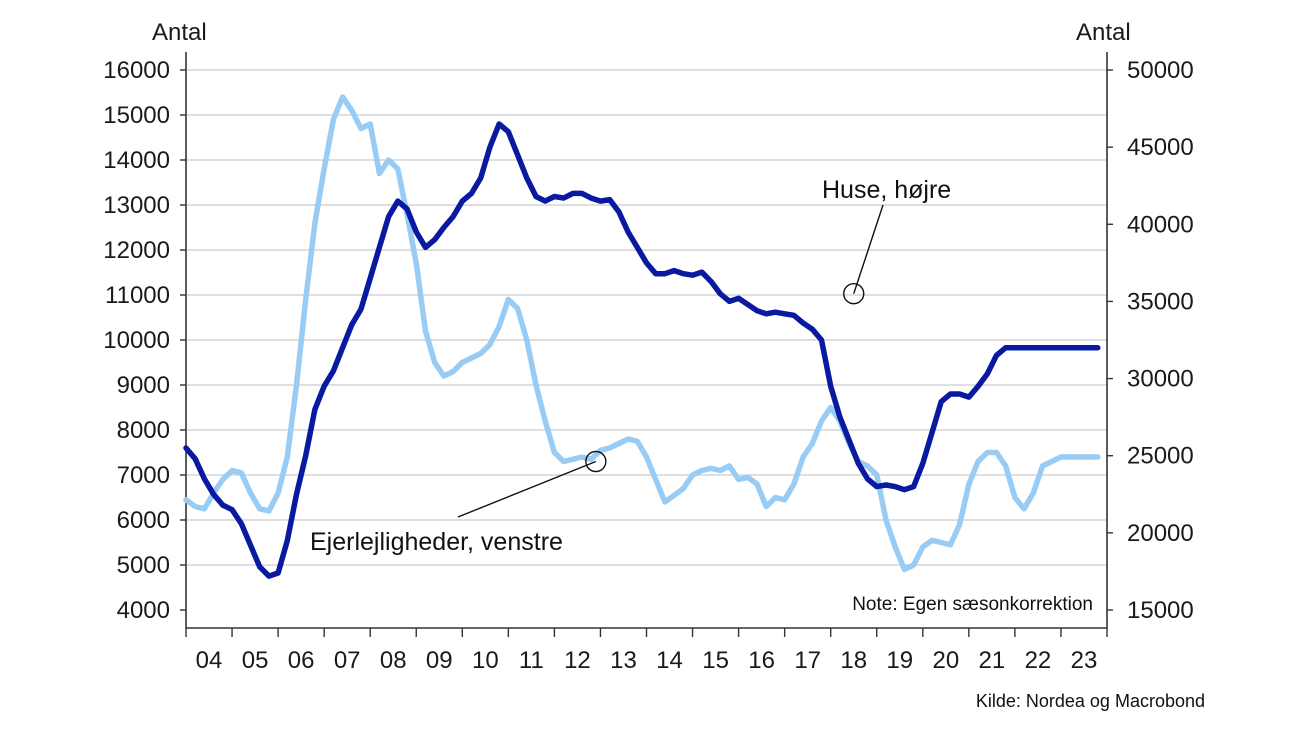 The width and height of the screenshot is (1300, 731). What do you see at coordinates (143, 385) in the screenshot?
I see `y-tick-left-label: 9000` at bounding box center [143, 385].